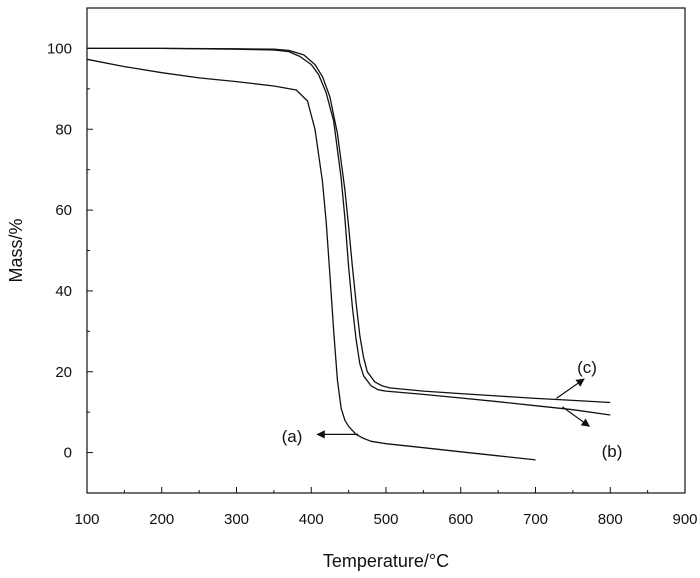  What do you see at coordinates (684, 519) in the screenshot?
I see `x-tick-label: 900` at bounding box center [684, 519].